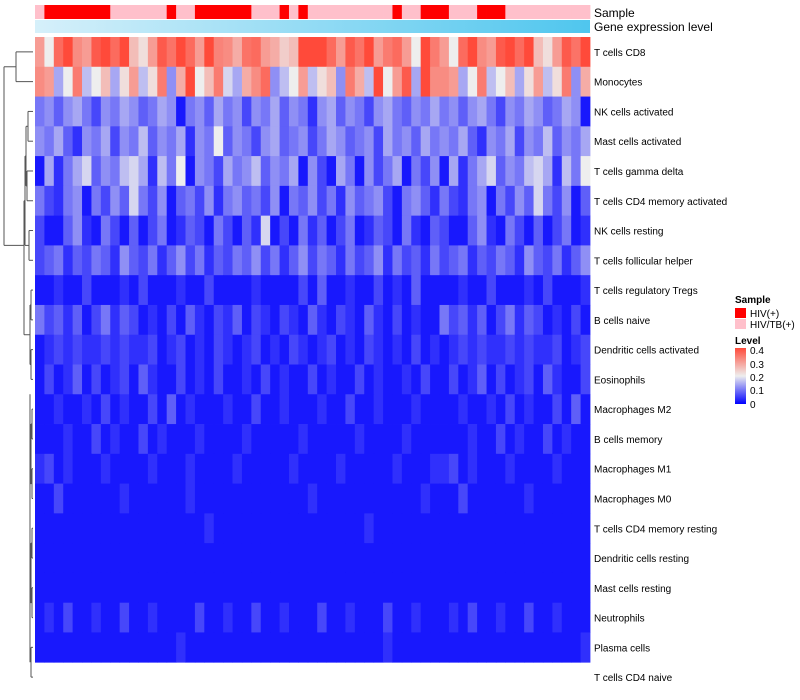  Describe the element at coordinates (757, 391) in the screenshot. I see `level-tick-0.1: 0.1` at that location.